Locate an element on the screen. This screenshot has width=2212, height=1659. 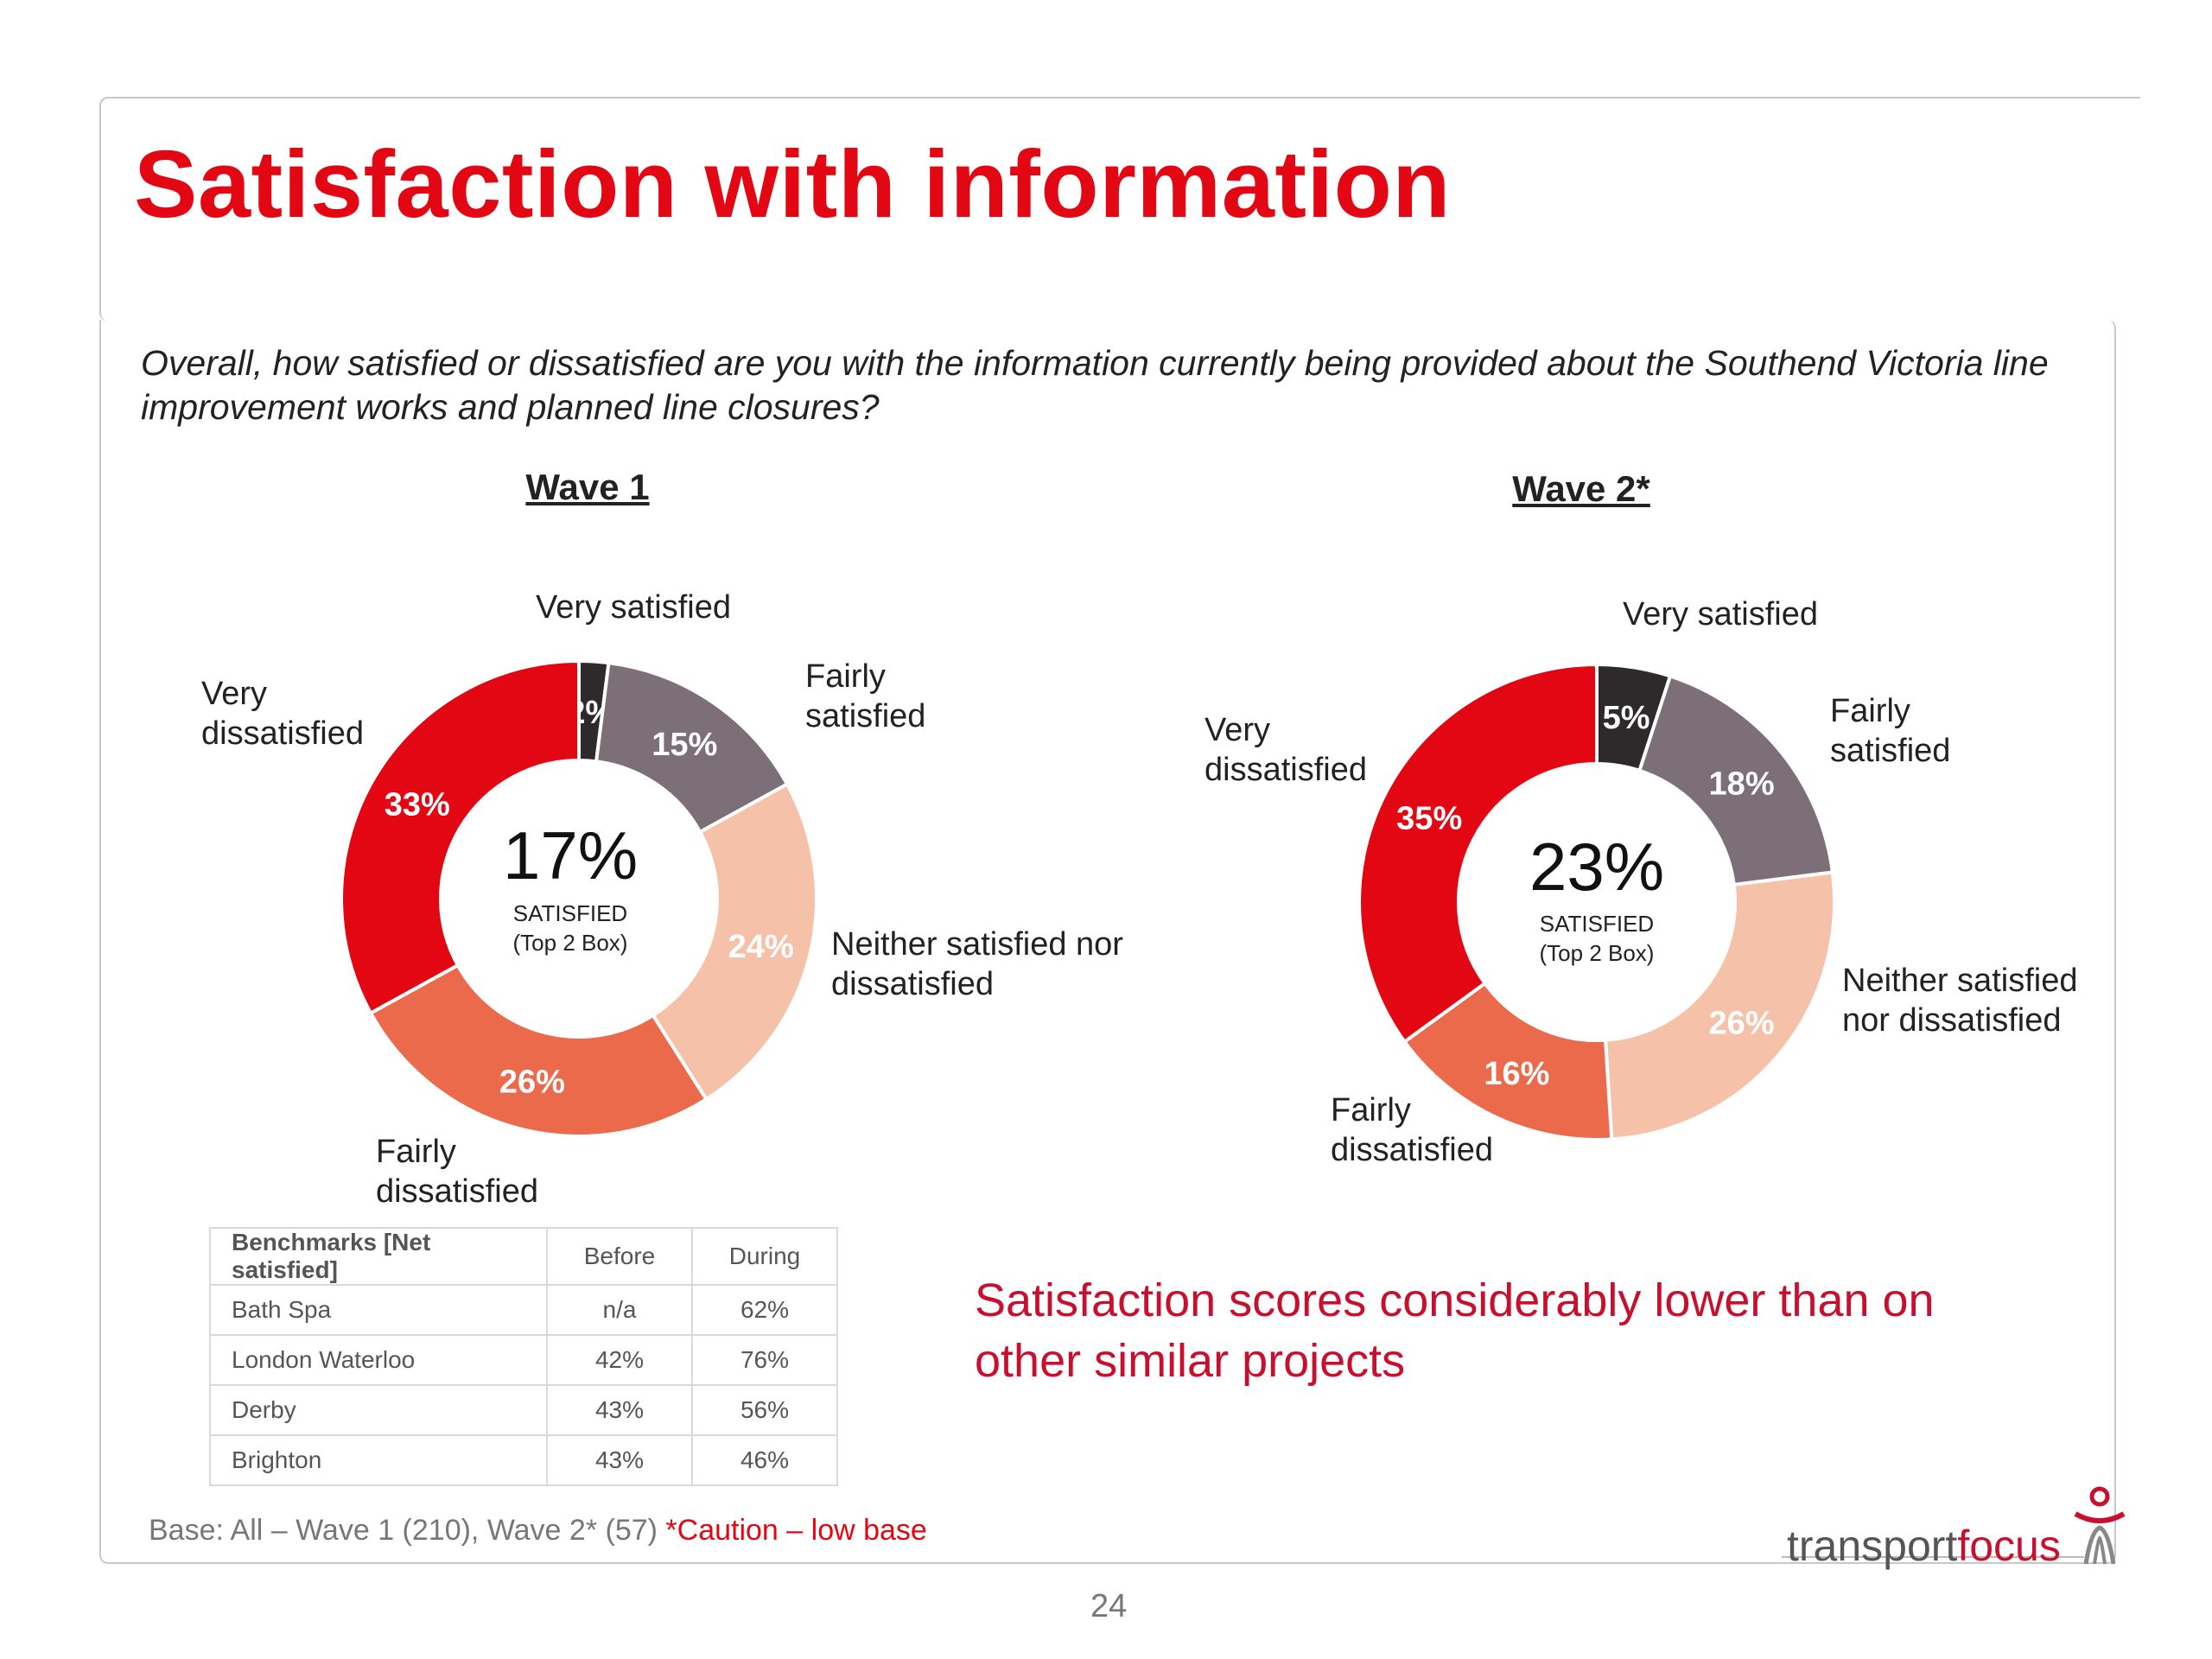
wave2-label-very-dissatisfied-l1: Very is located at coordinates (1238, 730).